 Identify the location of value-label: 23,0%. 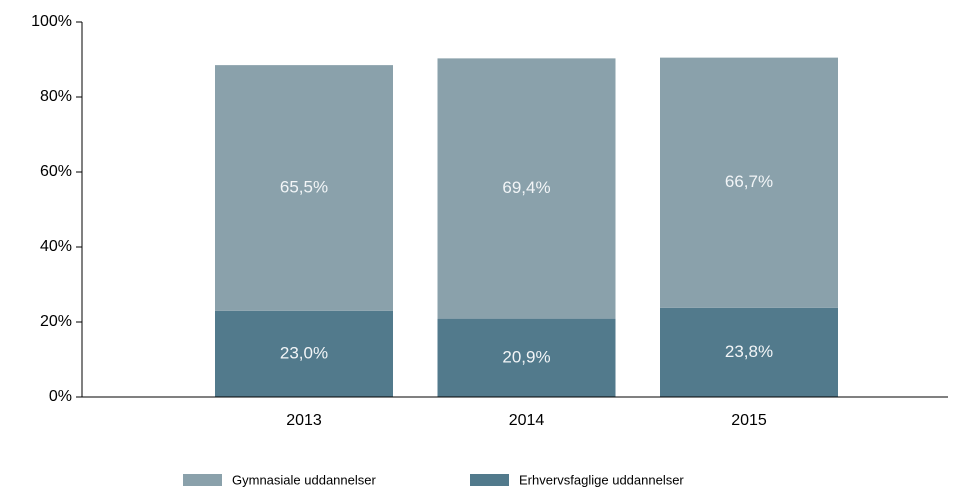
(304, 352).